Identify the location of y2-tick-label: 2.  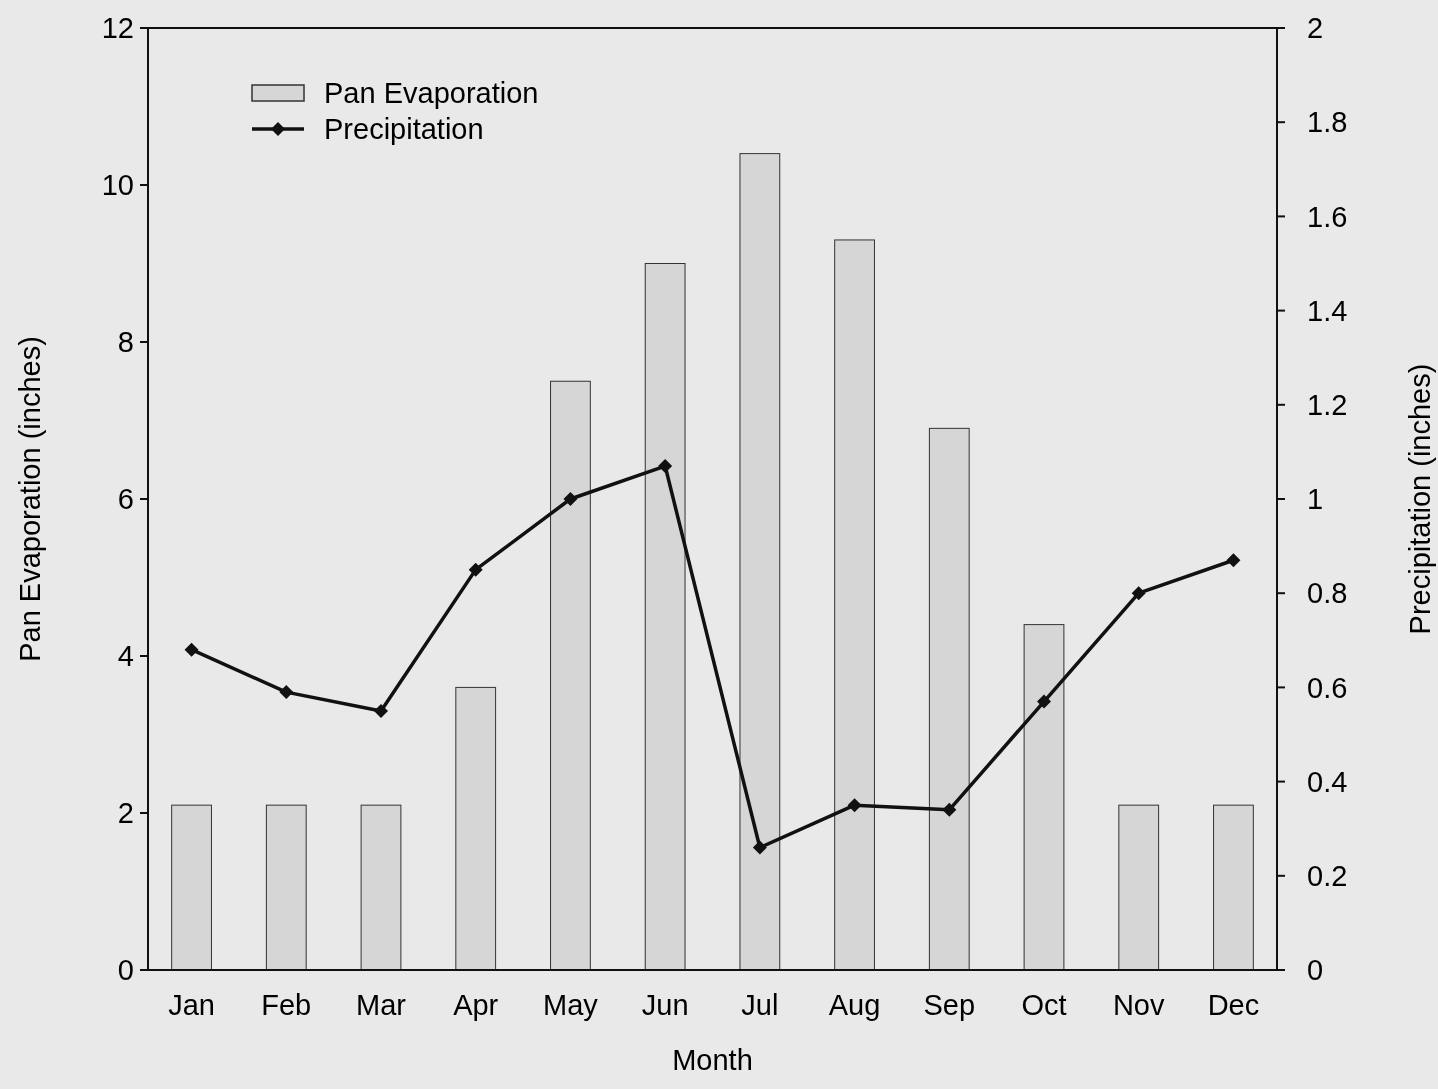
(1315, 28).